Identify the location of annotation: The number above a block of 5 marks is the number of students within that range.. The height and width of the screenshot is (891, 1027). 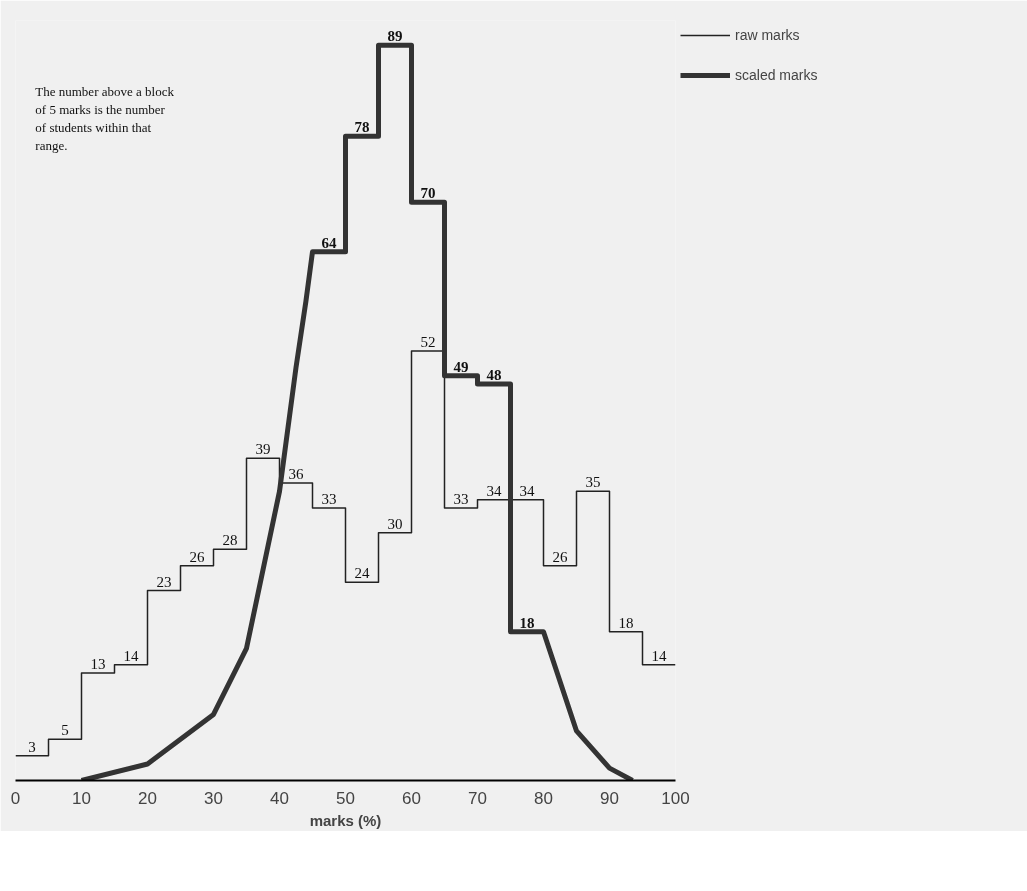
(105, 118).